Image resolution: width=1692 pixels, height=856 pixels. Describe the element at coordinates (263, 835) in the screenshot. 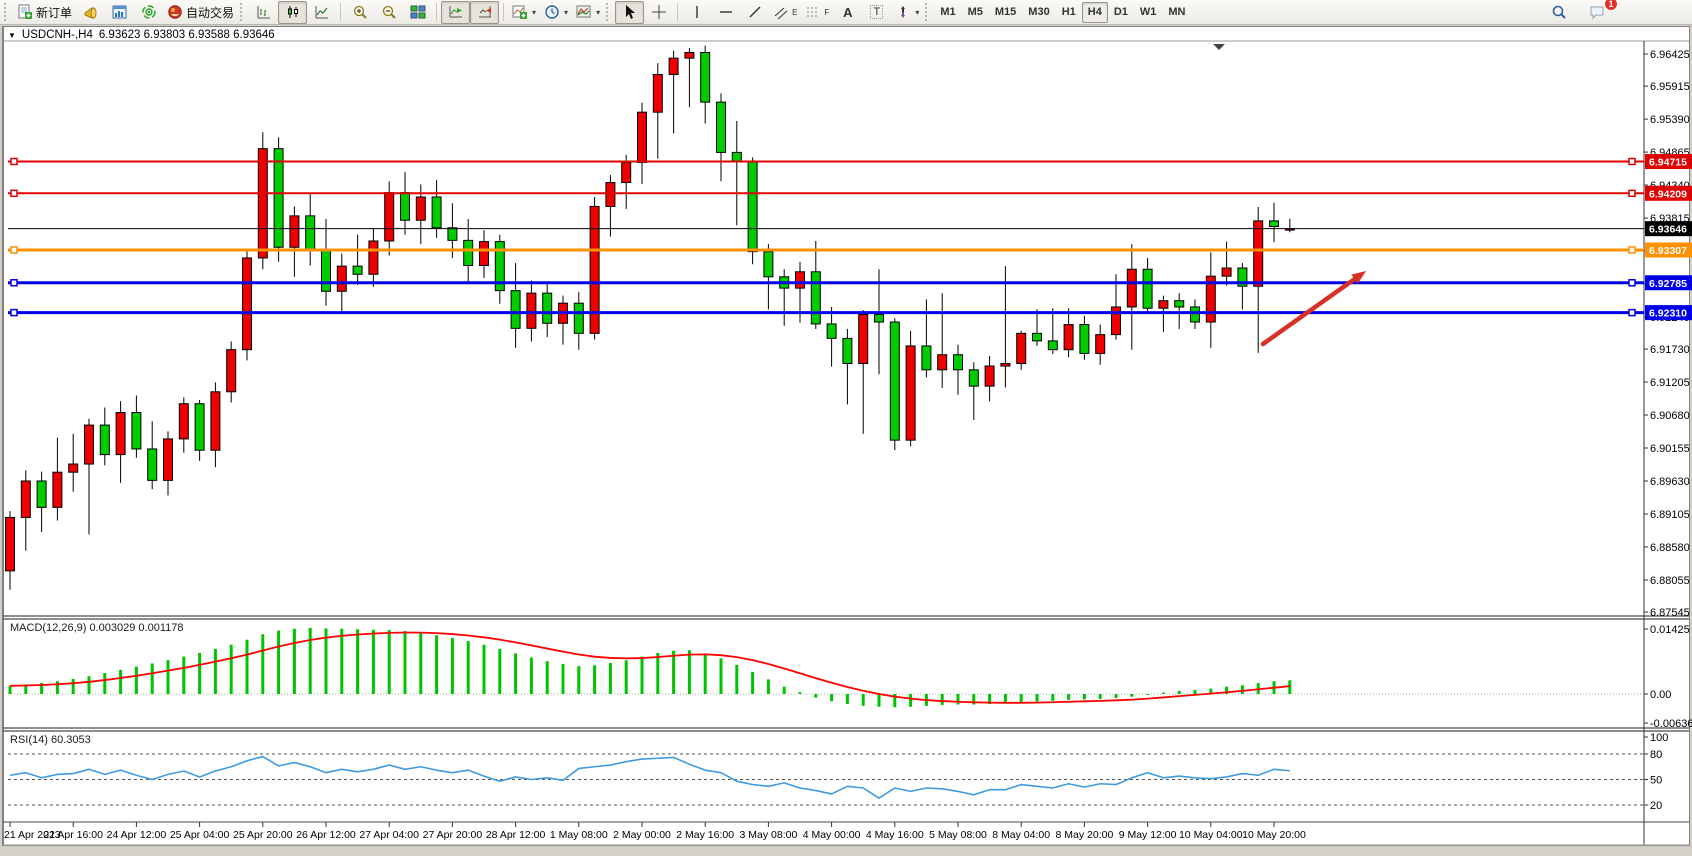

I see `time-tick-label: 25 Apr 20:00` at that location.